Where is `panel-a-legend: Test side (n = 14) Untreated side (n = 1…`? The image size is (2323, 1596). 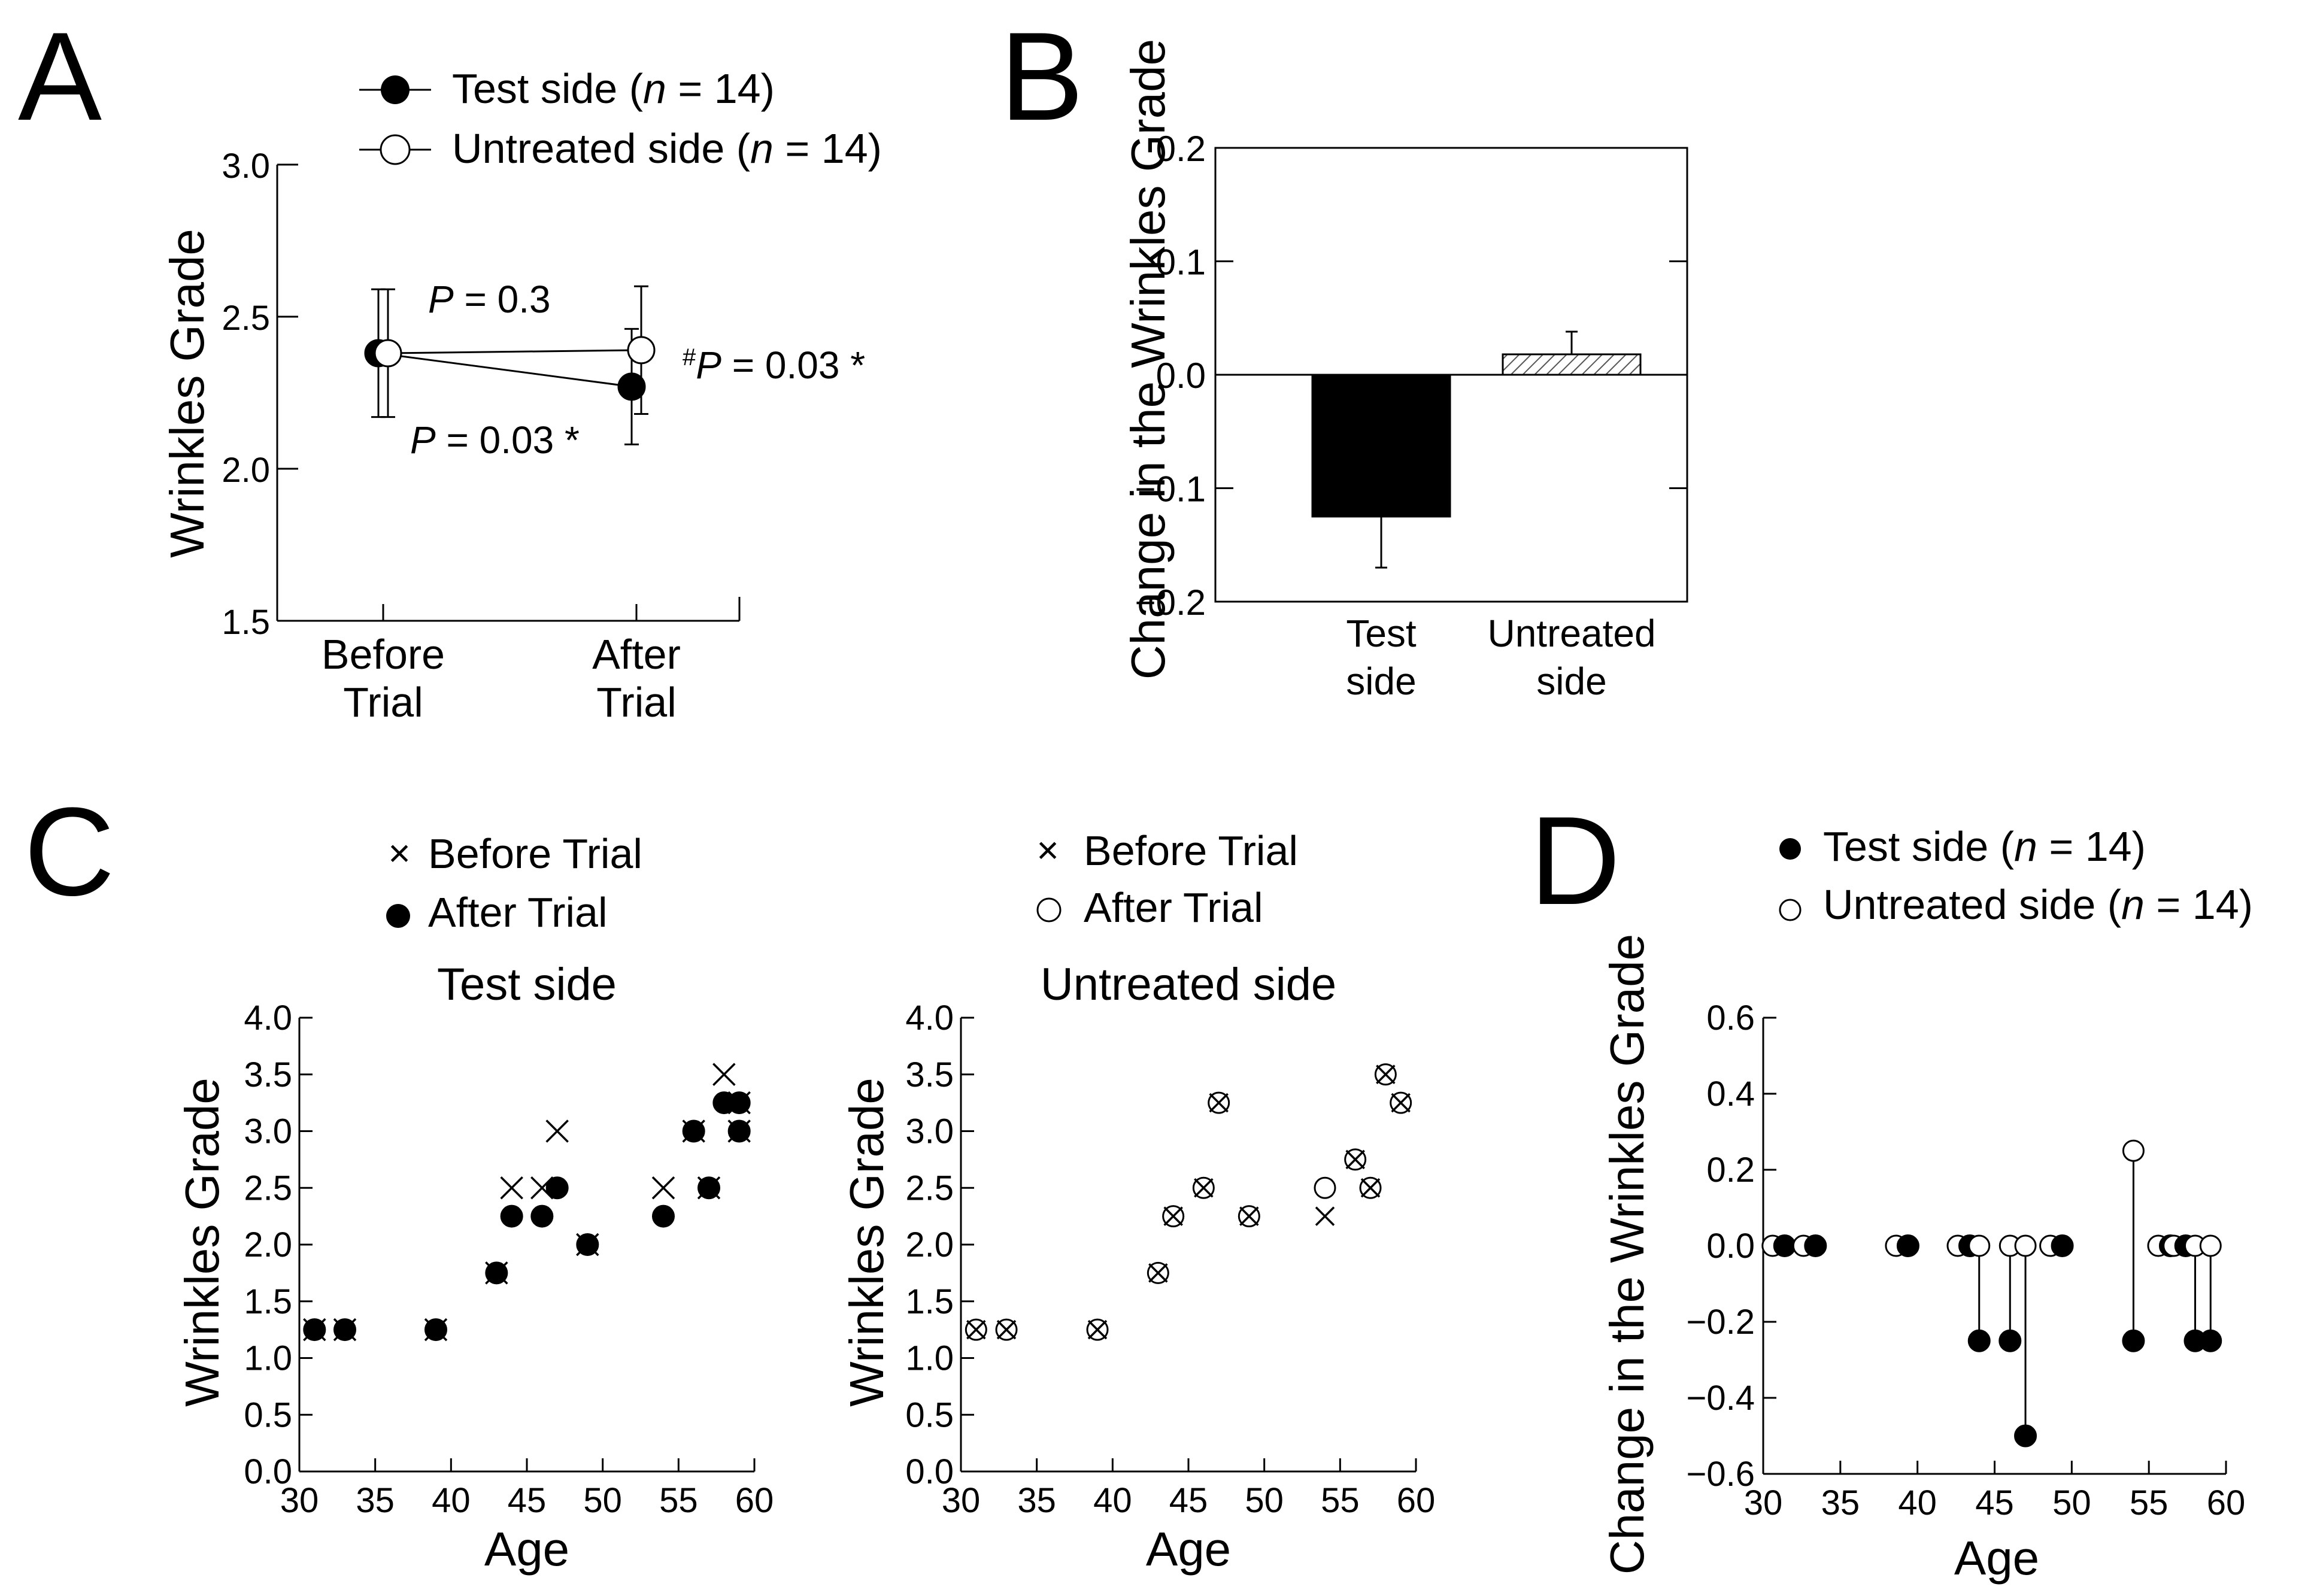
panel-a-legend: Test side (n = 14) Untreated side (n = 1… is located at coordinates (620, 118).